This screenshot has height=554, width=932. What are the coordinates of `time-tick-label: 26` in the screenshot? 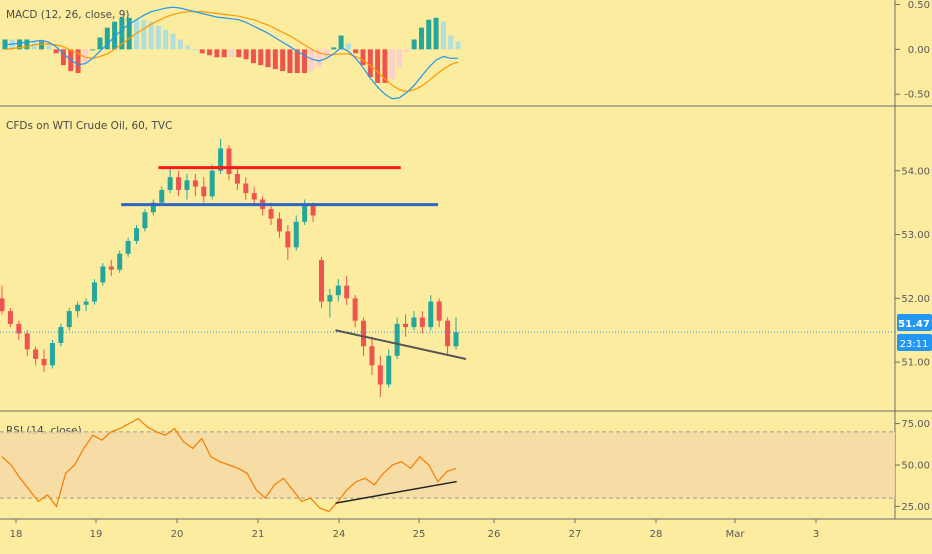 It's located at (494, 534).